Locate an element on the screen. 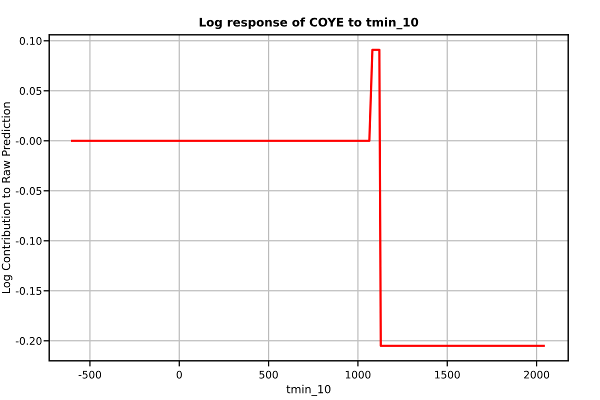  y-tick-label: -0.20 is located at coordinates (29, 341).